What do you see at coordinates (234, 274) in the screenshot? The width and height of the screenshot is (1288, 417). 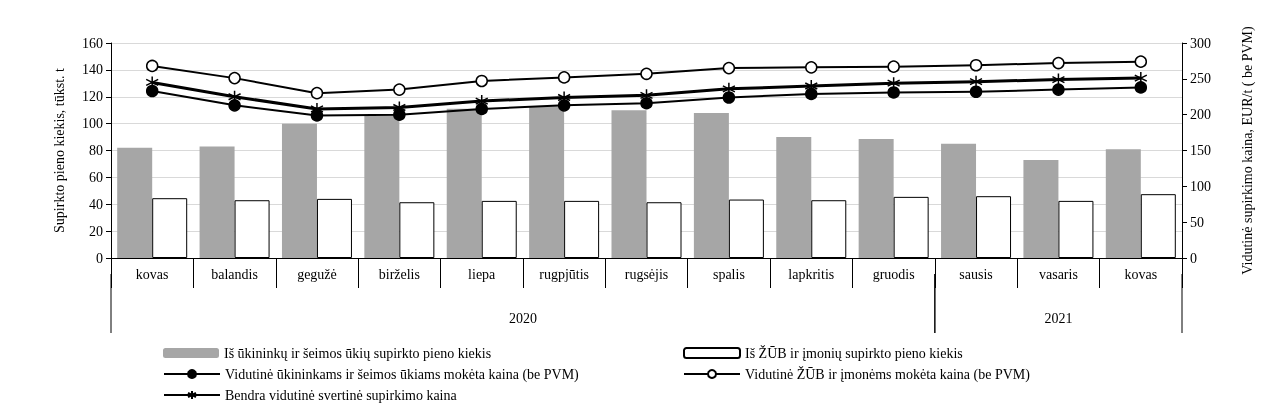 I see `x-tick-label: balandis` at bounding box center [234, 274].